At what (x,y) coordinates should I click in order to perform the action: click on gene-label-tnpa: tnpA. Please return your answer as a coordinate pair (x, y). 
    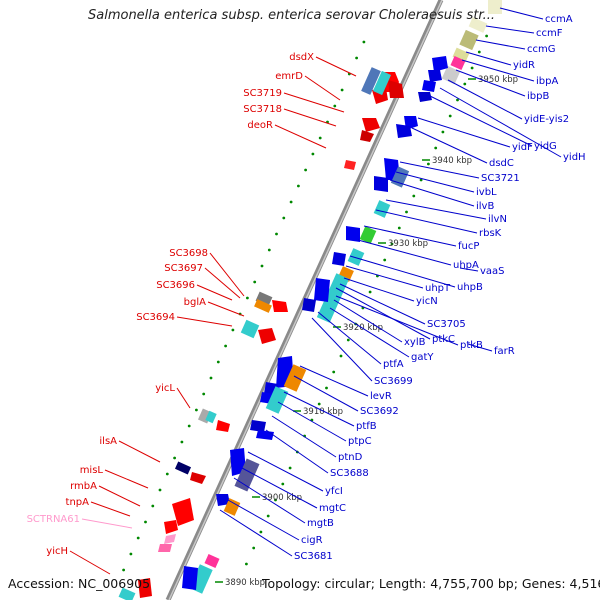
    Looking at the image, I should click on (78, 502).